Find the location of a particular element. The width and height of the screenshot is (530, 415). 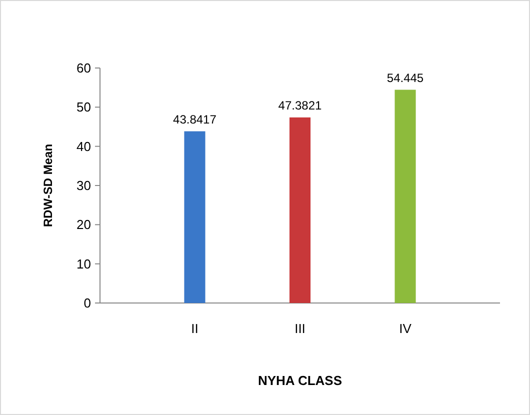

data-label: 54.445 is located at coordinates (405, 77).